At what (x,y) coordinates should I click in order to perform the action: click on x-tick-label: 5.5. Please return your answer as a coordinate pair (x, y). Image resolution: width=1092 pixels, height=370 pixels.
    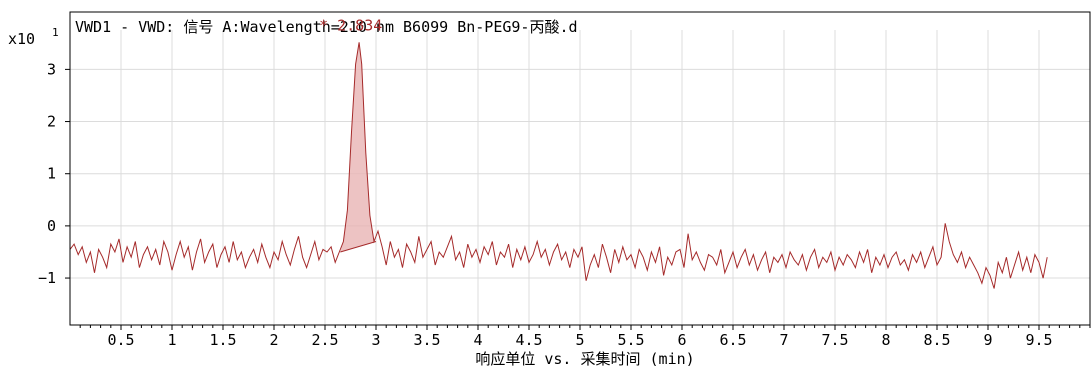
    Looking at the image, I should click on (630, 340).